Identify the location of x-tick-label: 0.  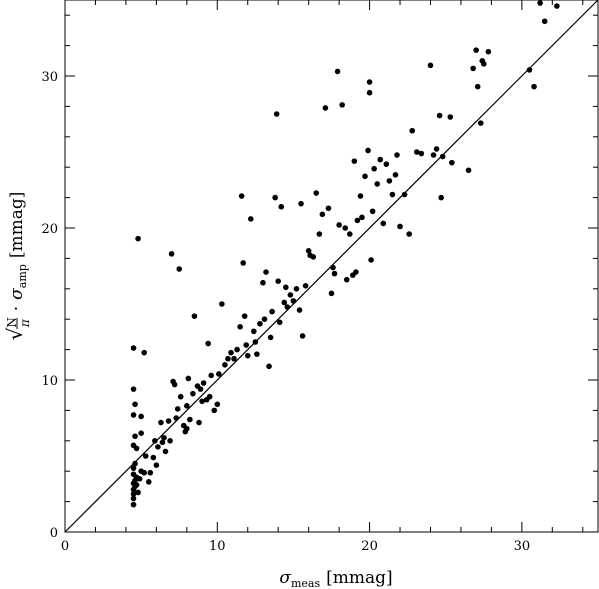
(65, 546).